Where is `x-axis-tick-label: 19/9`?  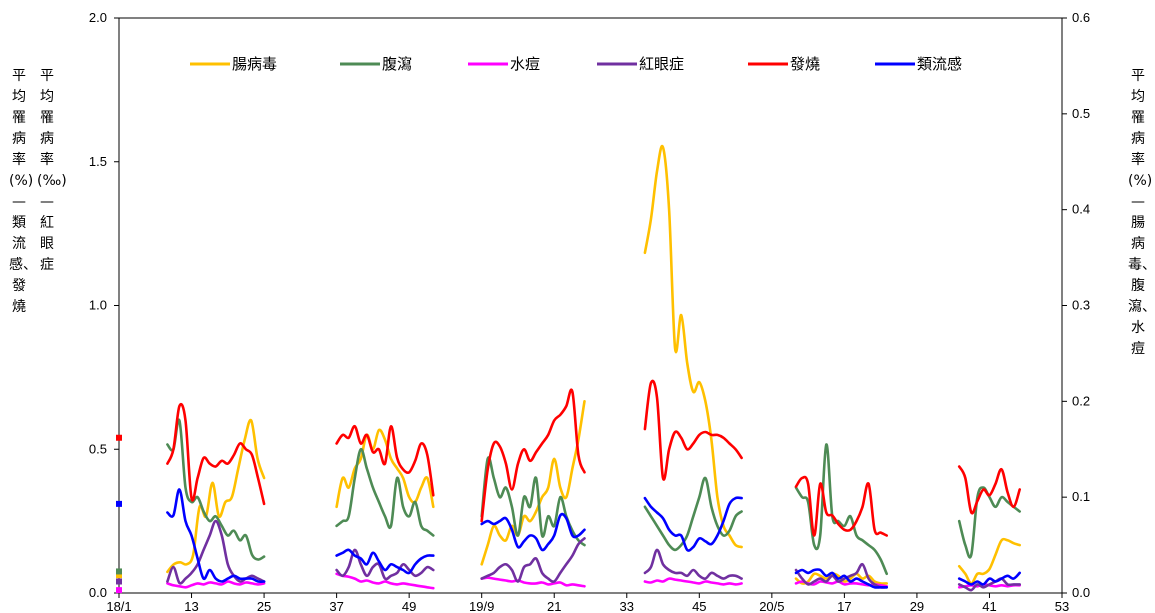 x-axis-tick-label: 19/9 is located at coordinates (481, 606).